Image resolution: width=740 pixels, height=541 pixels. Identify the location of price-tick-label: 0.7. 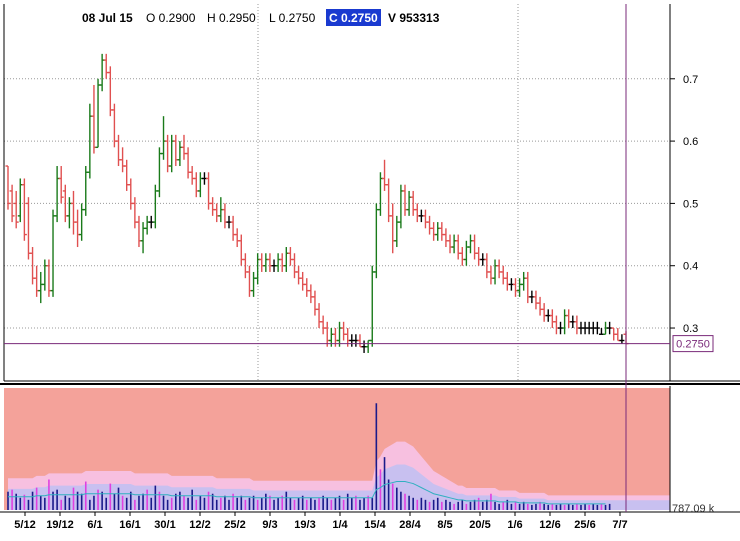
(690, 80).